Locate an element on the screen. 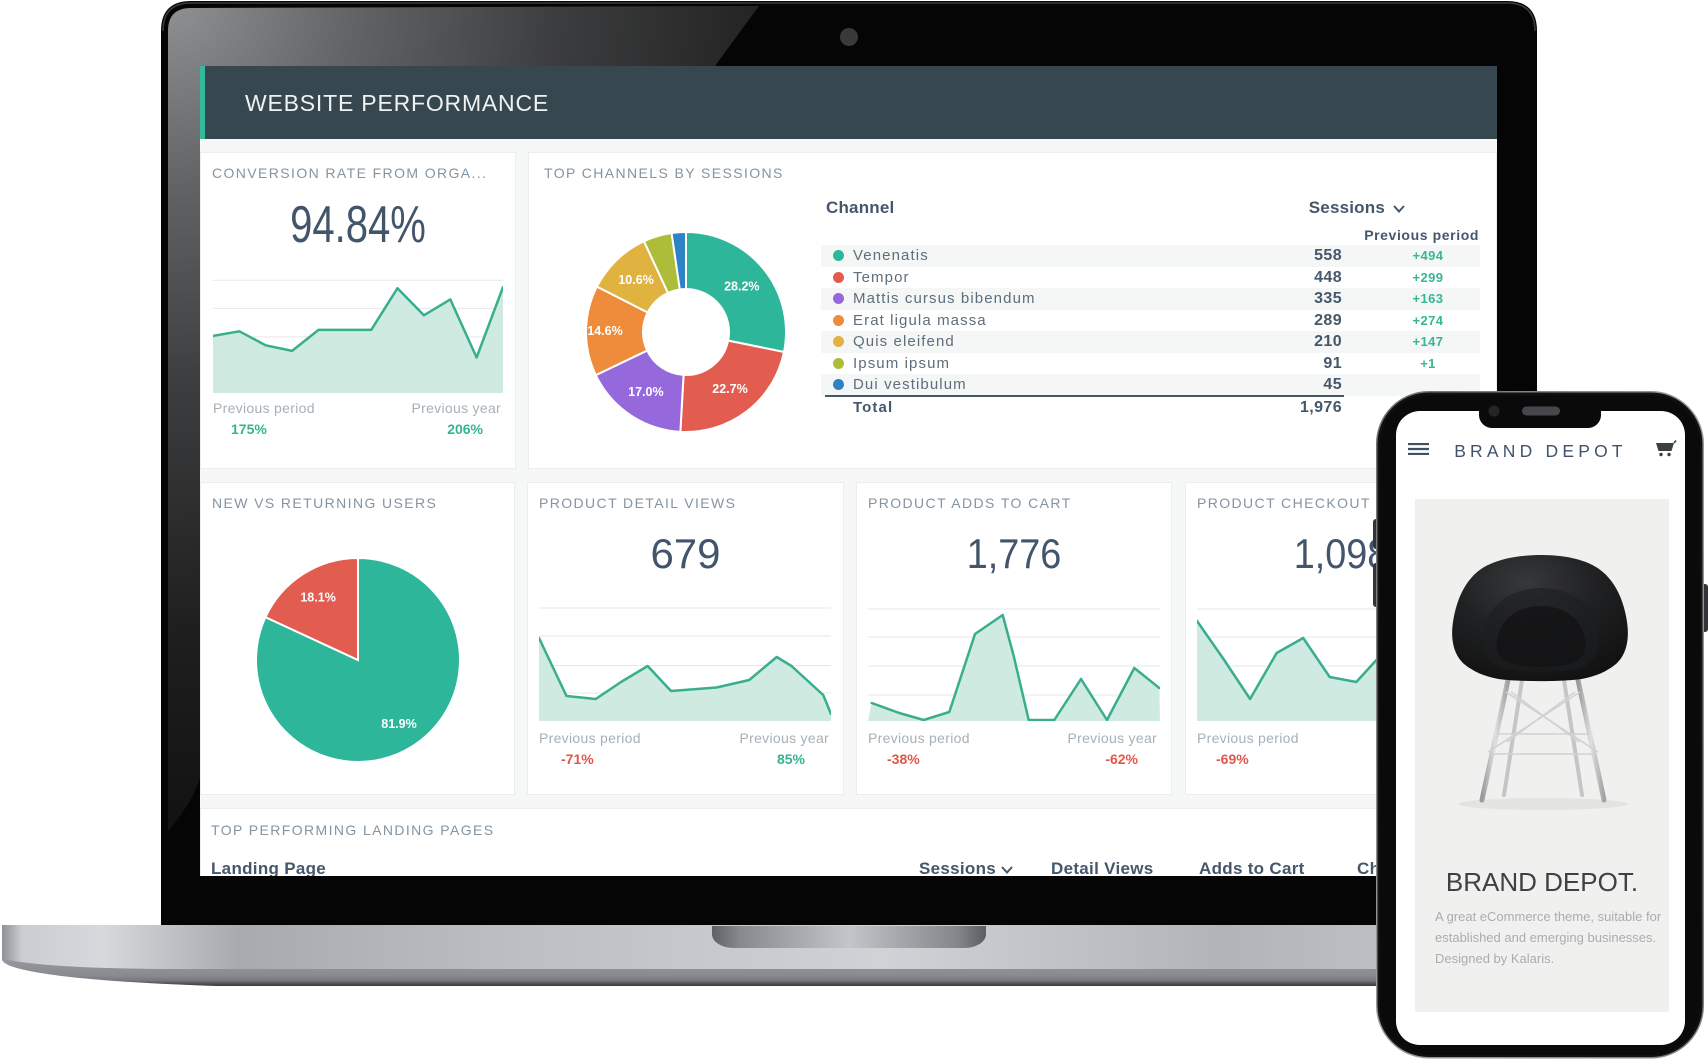 This screenshot has width=1708, height=1064. svg-text: 81.9% is located at coordinates (398, 724).